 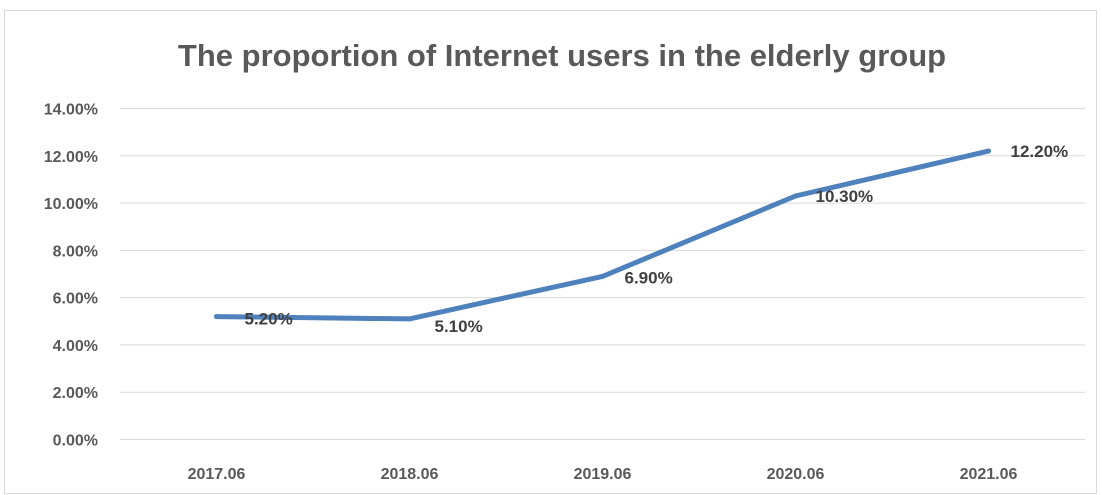 What do you see at coordinates (75, 441) in the screenshot?
I see `y-tick-label: 0.00%` at bounding box center [75, 441].